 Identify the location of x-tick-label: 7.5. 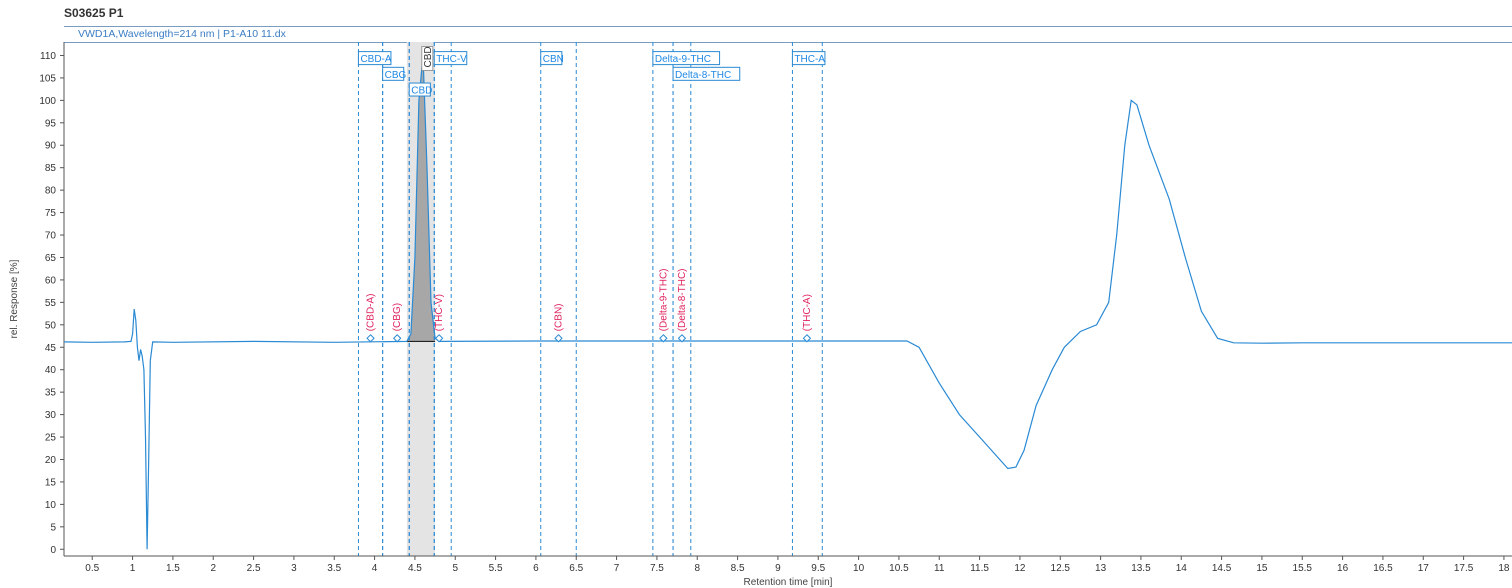
(657, 568).